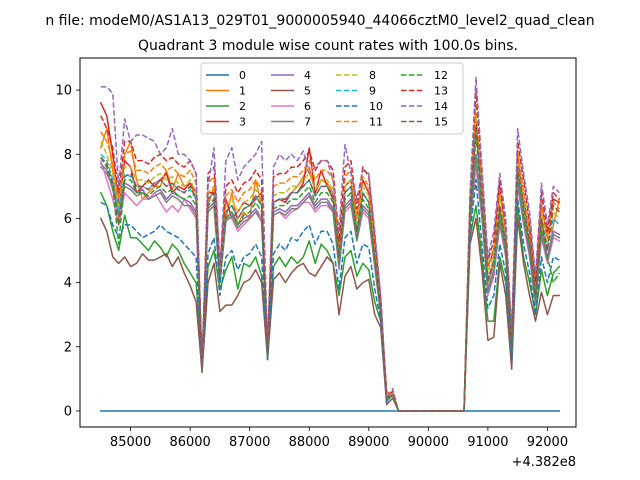 The width and height of the screenshot is (640, 480). Describe the element at coordinates (291, 91) in the screenshot. I see `legend-item-5: 5` at that location.